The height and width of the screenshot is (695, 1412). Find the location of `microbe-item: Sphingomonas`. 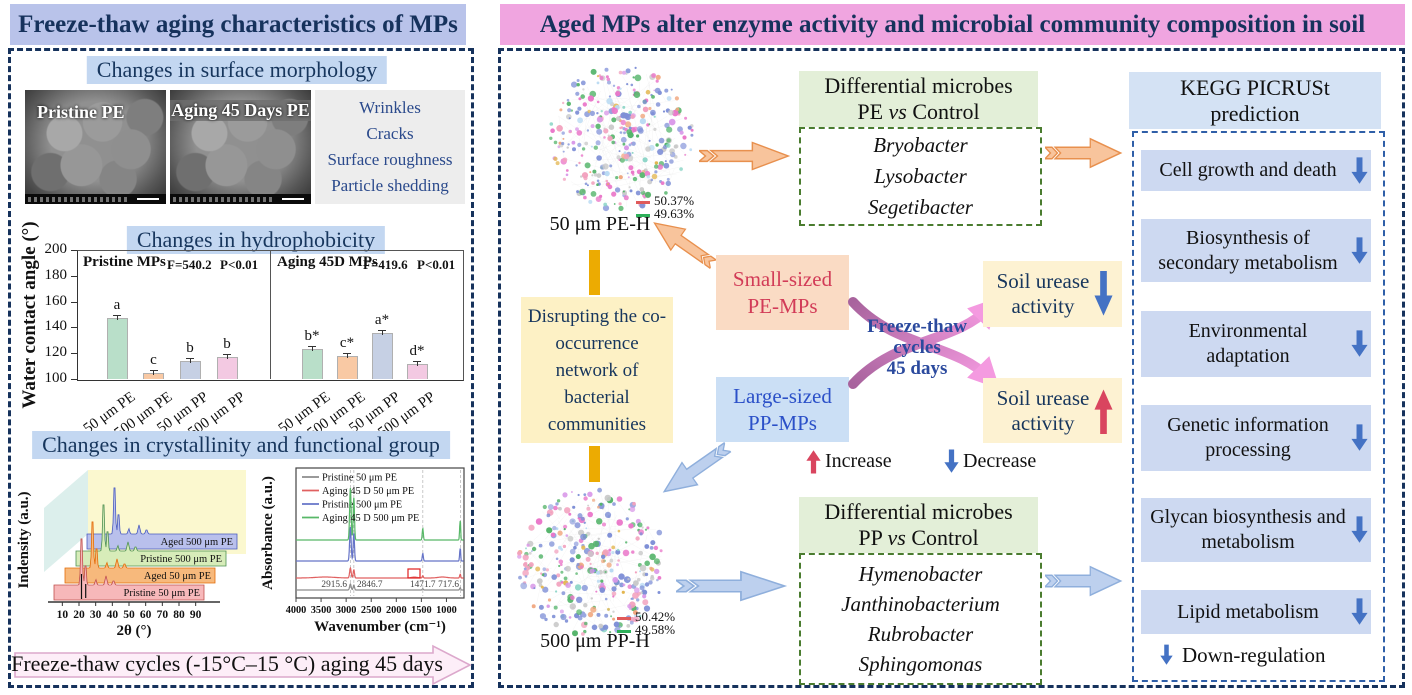

microbe-item: Sphingomonas is located at coordinates (920, 664).